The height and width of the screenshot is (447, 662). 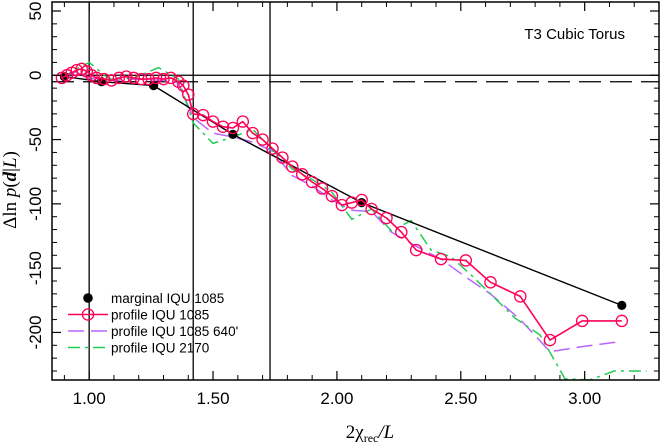 I want to click on y-tick-label: 0, so click(x=35, y=75).